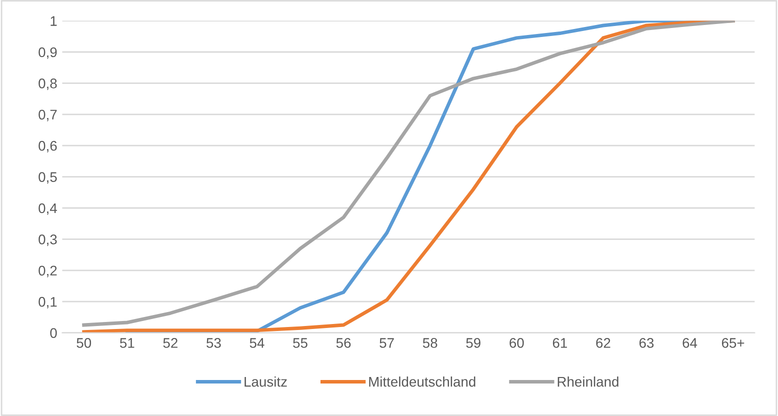 Image resolution: width=778 pixels, height=416 pixels. Describe the element at coordinates (430, 343) in the screenshot. I see `x-tick-label: 58` at that location.